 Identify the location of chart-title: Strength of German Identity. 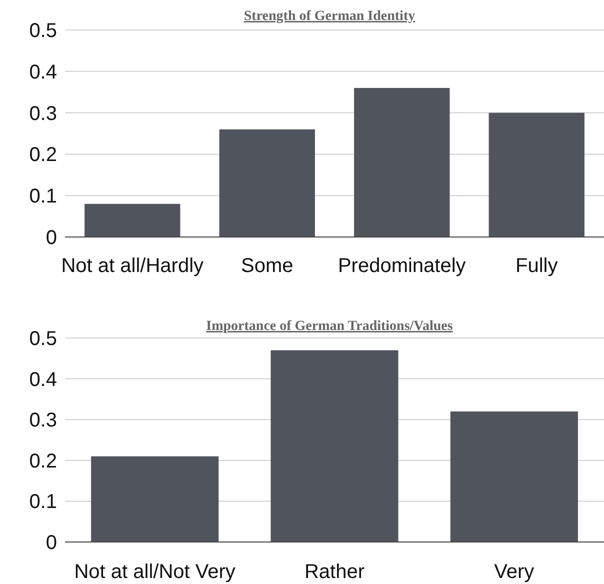
(330, 16).